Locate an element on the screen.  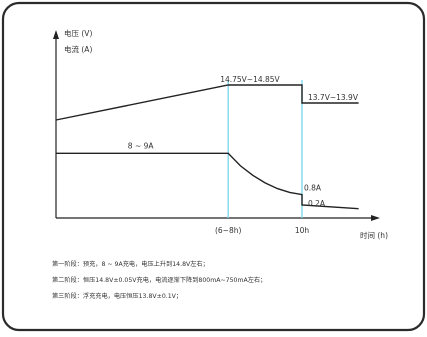
y-label-voltage: 电压 (V) is located at coordinates (78, 33).